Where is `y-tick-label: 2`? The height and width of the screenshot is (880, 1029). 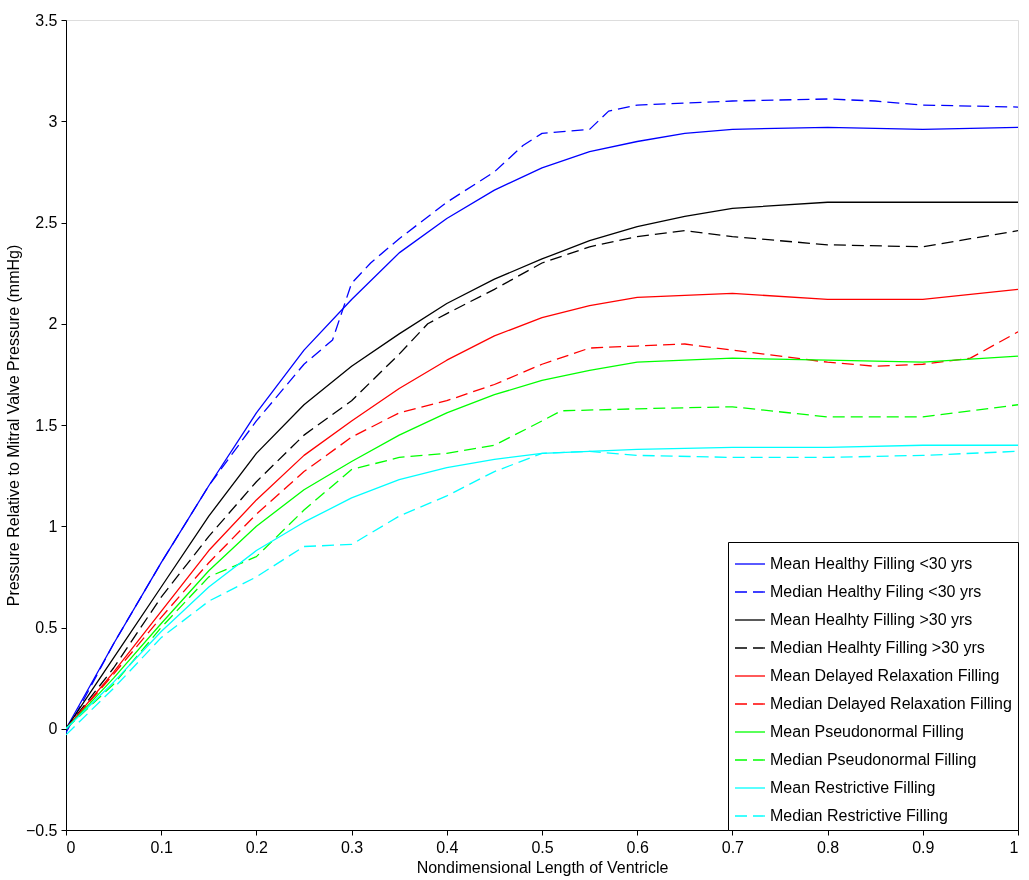
y-tick-label: 2 is located at coordinates (53, 324).